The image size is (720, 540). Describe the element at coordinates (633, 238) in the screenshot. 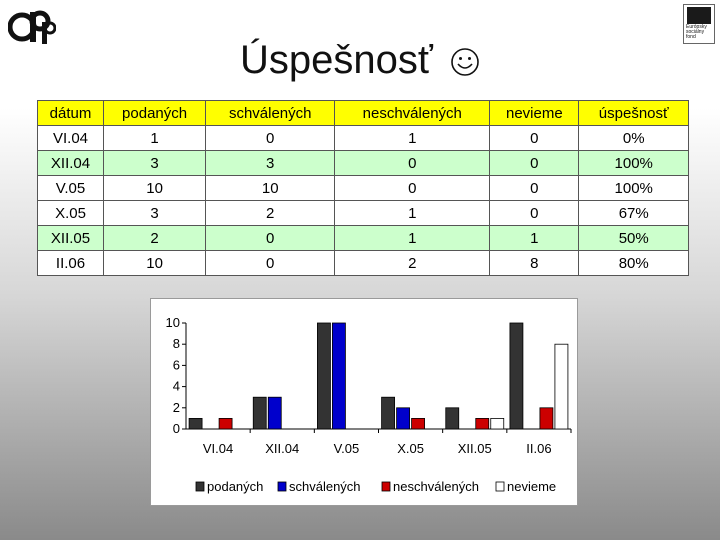

I see `table-cell: 50%` at that location.